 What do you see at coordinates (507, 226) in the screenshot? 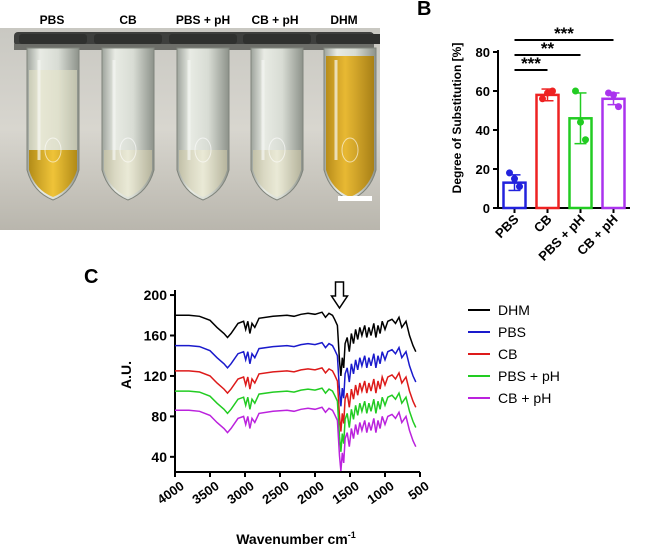
I see `x-tick-label: PBS` at bounding box center [507, 226].